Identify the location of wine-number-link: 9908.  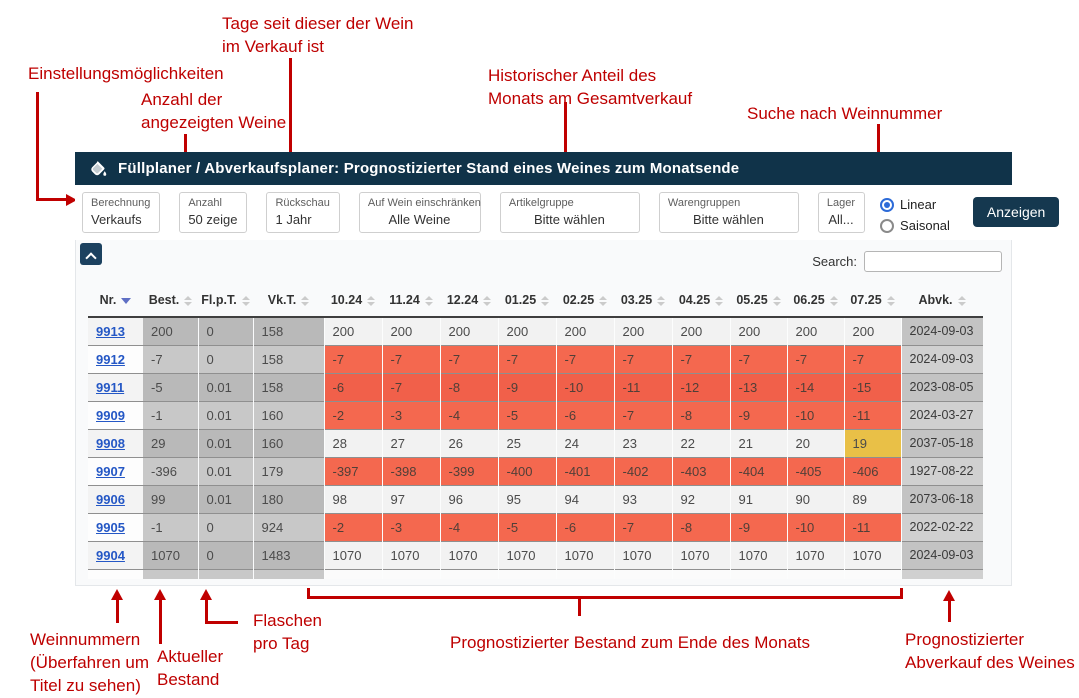
(110, 443).